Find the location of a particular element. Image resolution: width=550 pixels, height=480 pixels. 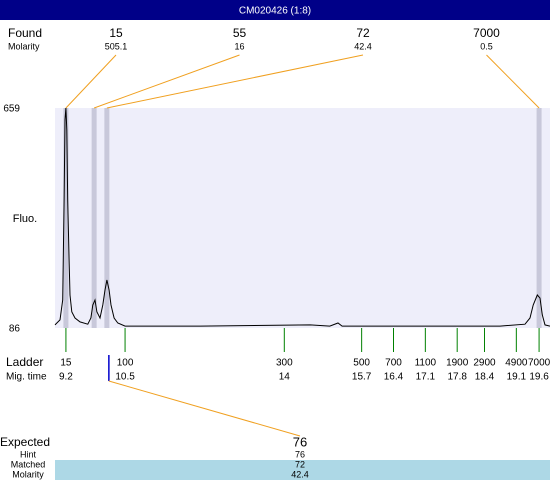

mig-time-label: Mig. time is located at coordinates (26, 377).